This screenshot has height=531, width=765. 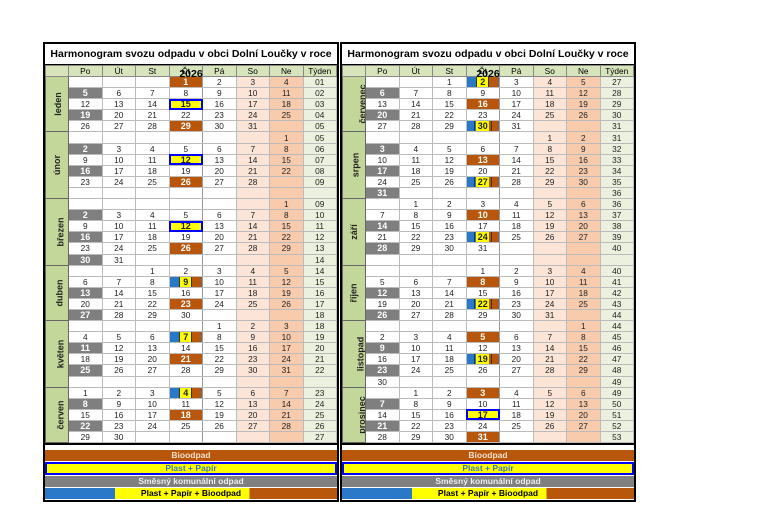 I want to click on week-number: 20, so click(x=319, y=348).